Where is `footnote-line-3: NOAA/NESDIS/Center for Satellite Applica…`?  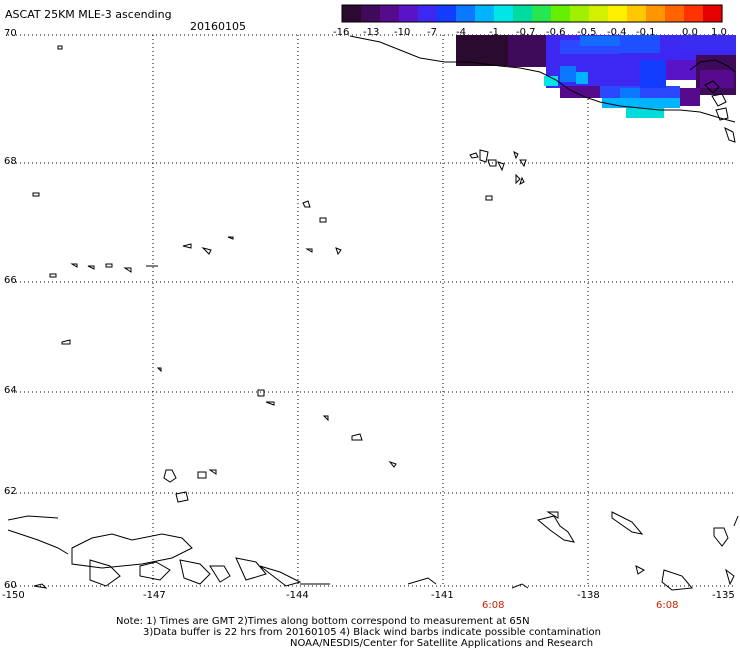 footnote-line-3: NOAA/NESDIS/Center for Satellite Applica… is located at coordinates (442, 643).